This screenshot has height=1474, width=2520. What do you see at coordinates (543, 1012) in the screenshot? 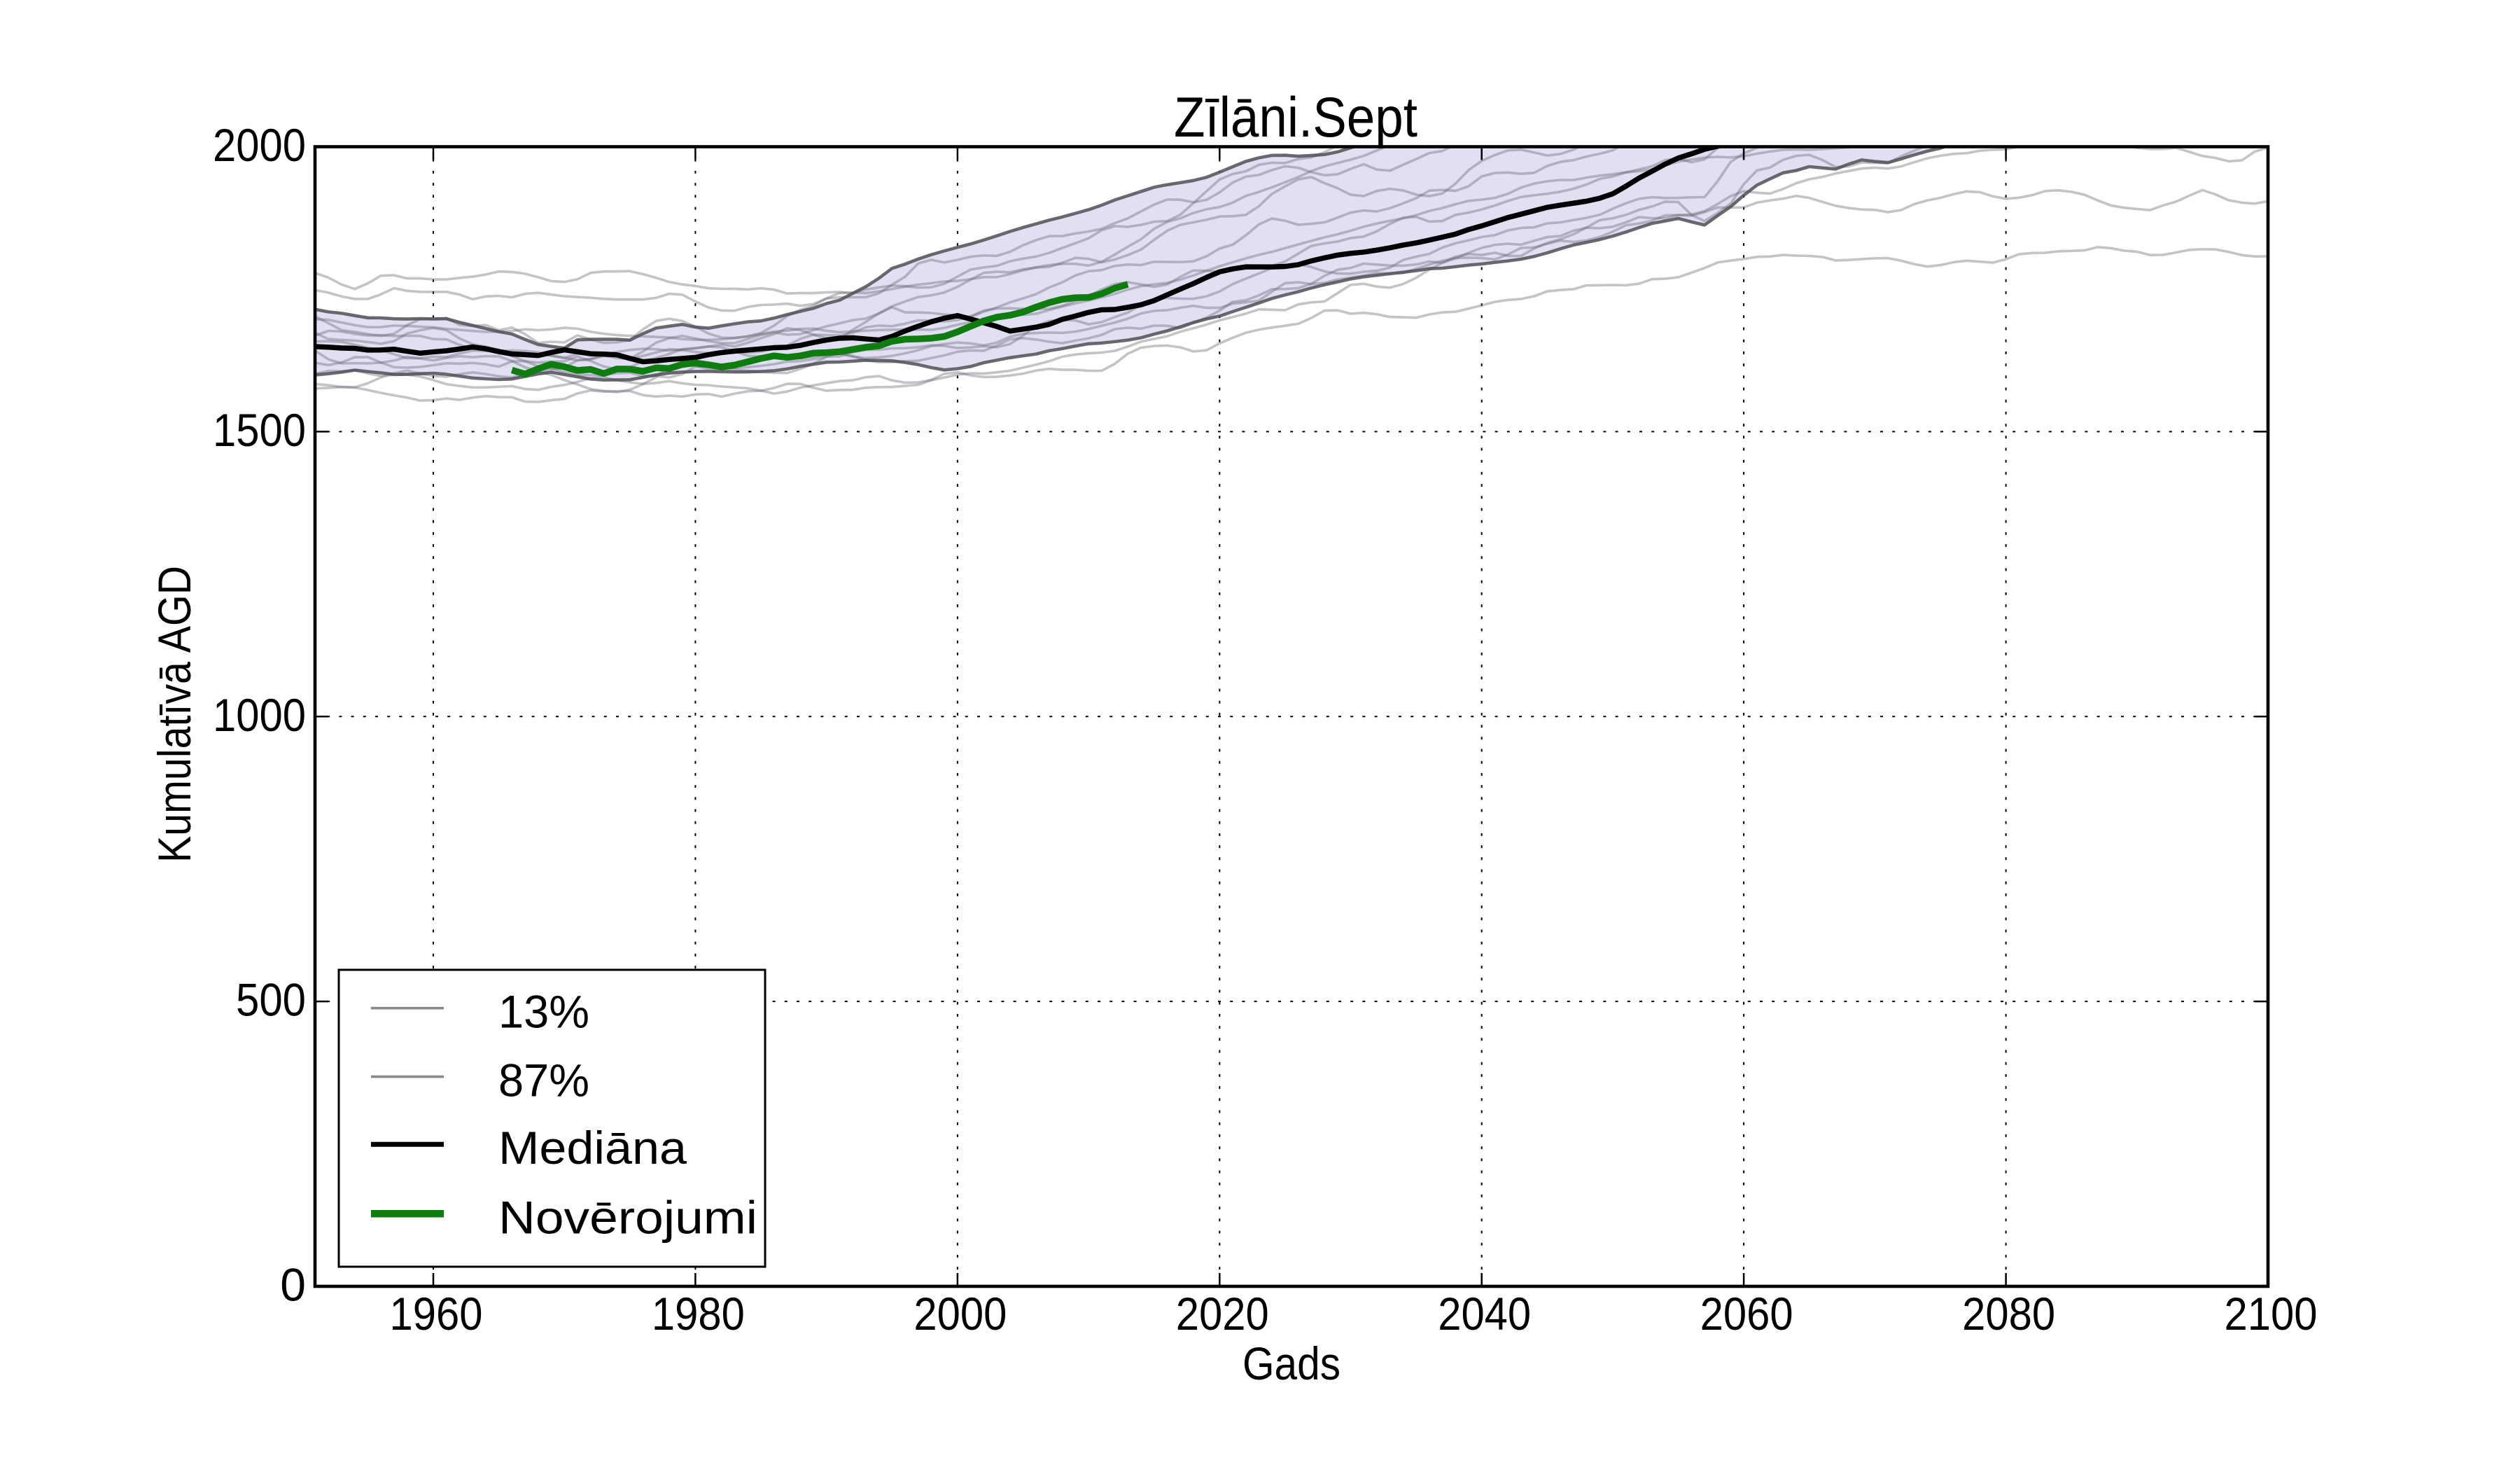
I see `svg-text: 13%` at bounding box center [543, 1012].